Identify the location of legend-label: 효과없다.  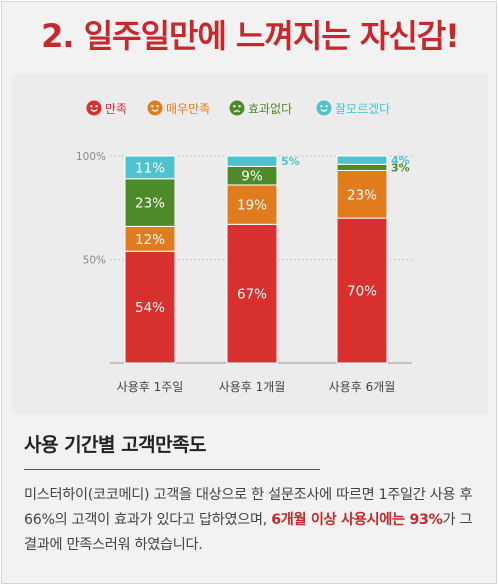
(270, 109).